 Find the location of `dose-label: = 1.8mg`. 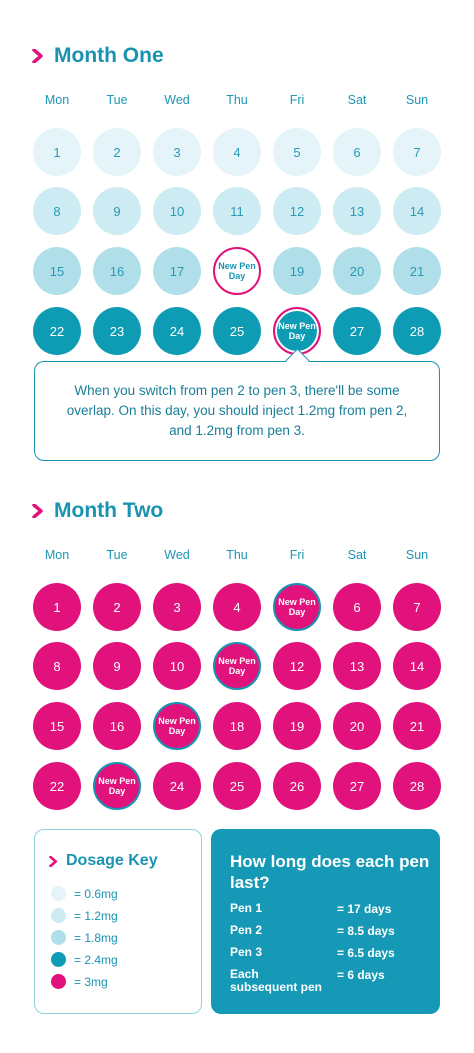

dose-label: = 1.8mg is located at coordinates (96, 937).